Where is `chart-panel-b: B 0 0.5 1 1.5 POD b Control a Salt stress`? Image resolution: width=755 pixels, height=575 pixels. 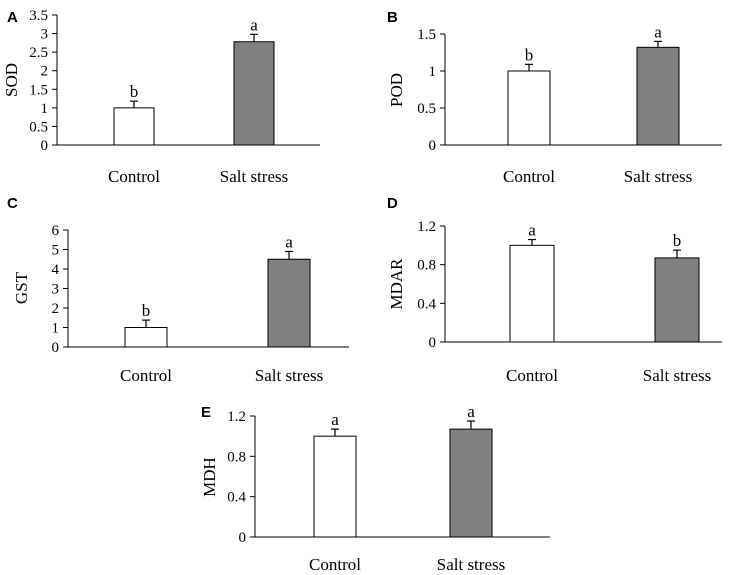 chart-panel-b: B 0 0.5 1 1.5 POD b Control a Salt stress is located at coordinates (554, 97).